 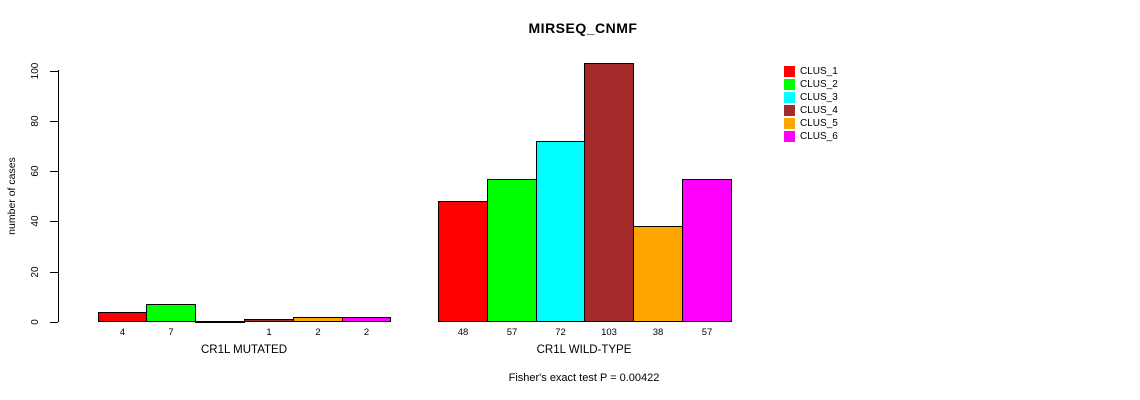 I want to click on legend-row: CLUS_1, so click(x=811, y=71).